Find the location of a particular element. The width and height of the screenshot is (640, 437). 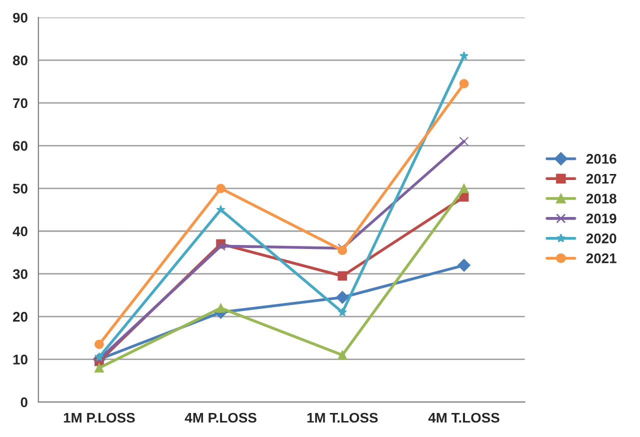

legend-label: 2019 is located at coordinates (601, 219).